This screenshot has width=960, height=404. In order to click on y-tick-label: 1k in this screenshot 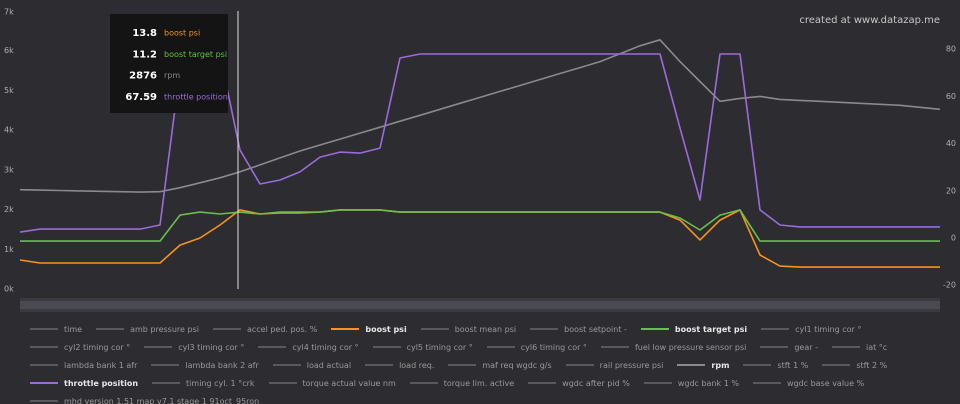, I will do `click(9, 249)`.